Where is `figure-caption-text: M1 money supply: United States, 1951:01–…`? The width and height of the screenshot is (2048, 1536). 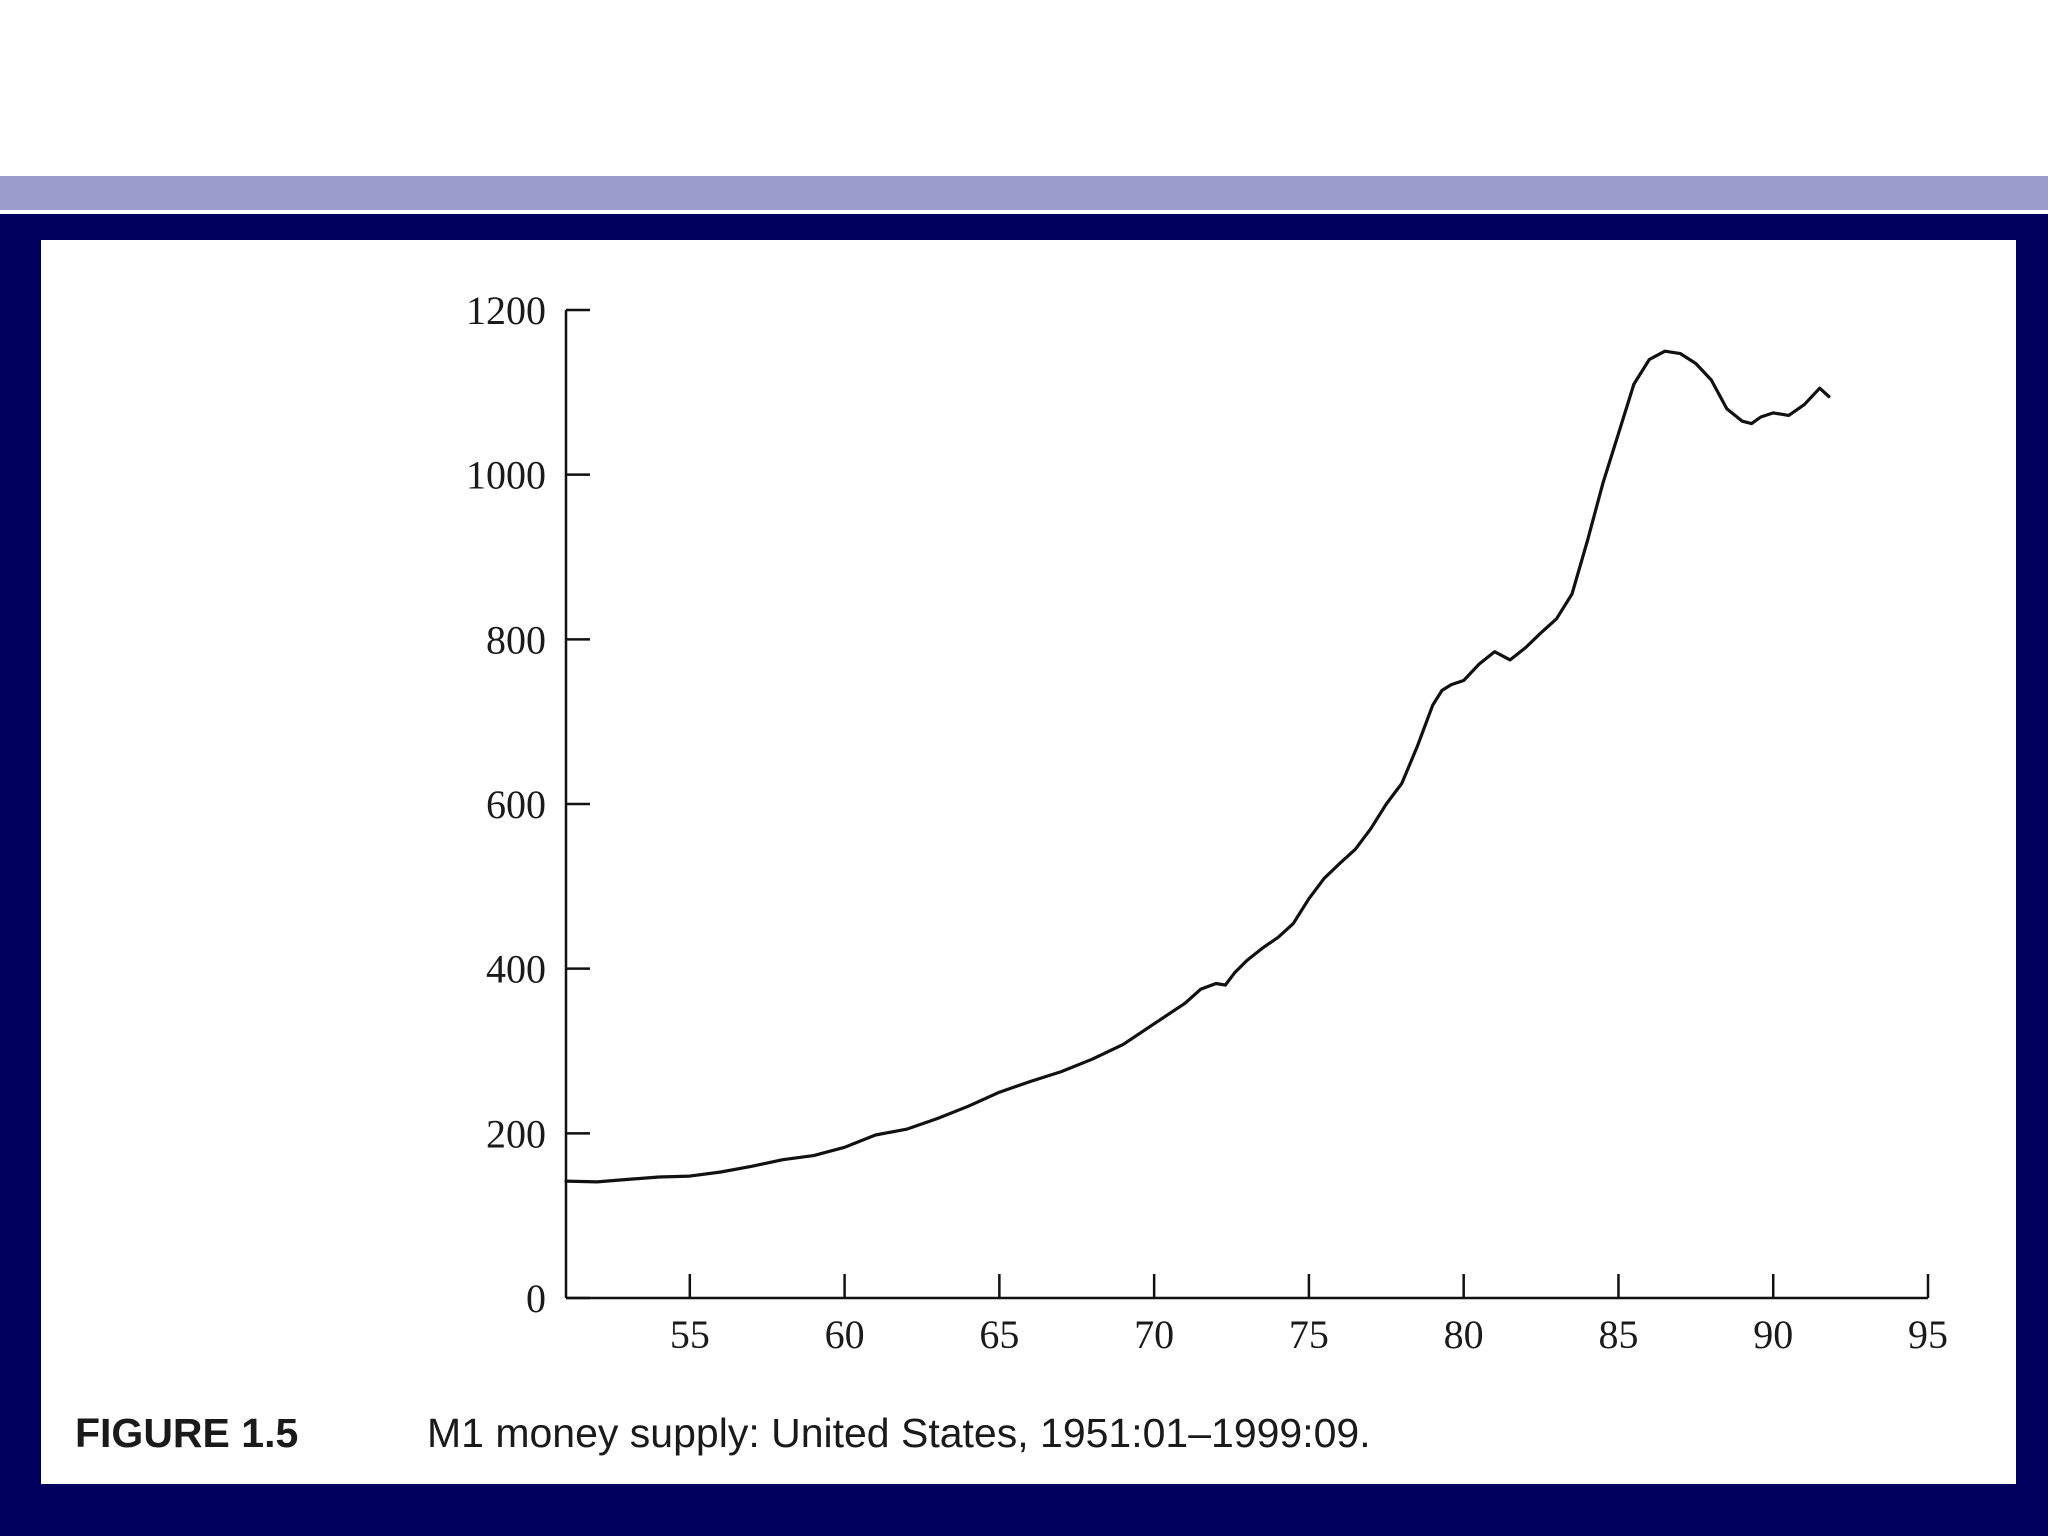
figure-caption-text: M1 money supply: United States, 1951:01–… is located at coordinates (899, 1433).